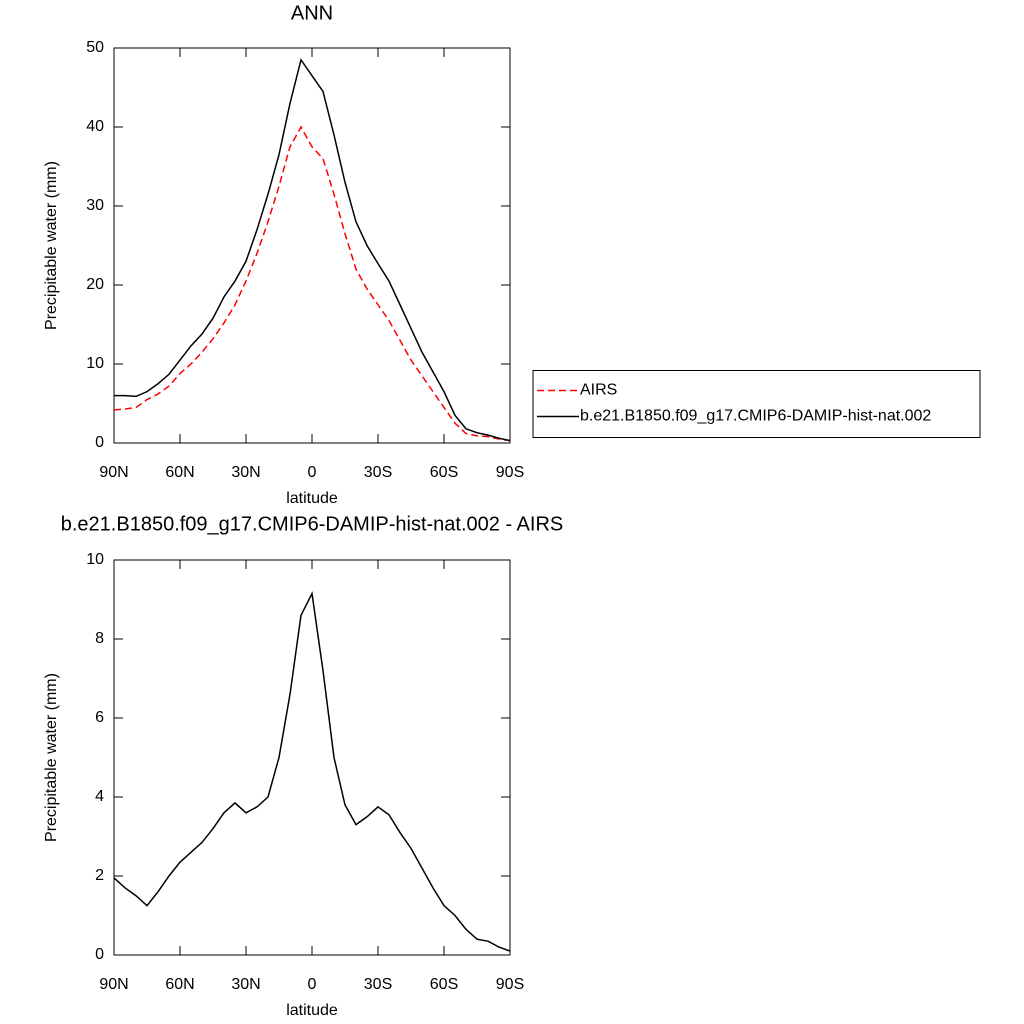 This screenshot has height=1024, width=1024. What do you see at coordinates (95, 126) in the screenshot?
I see `y-tick-label: 40` at bounding box center [95, 126].